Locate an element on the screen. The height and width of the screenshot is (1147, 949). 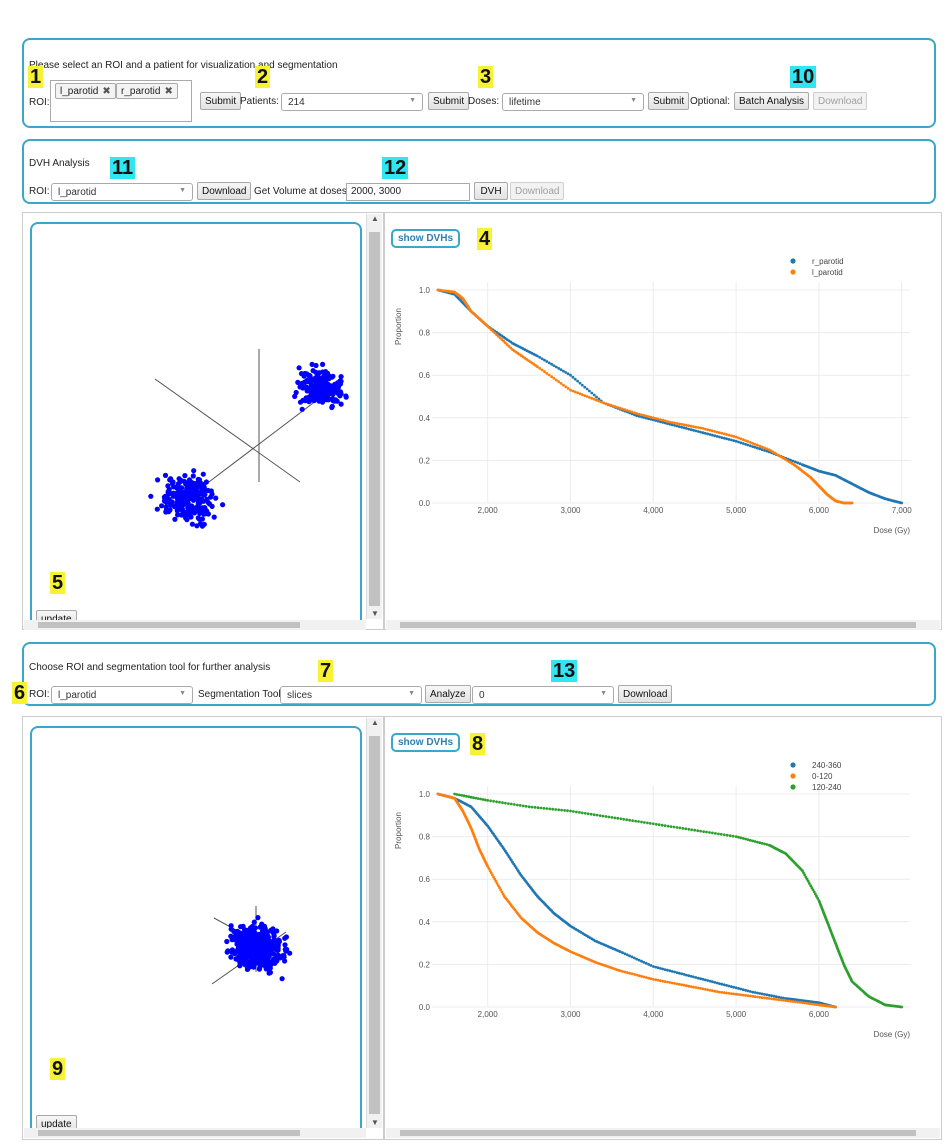
batch-analysis-button: Batch Analysis is located at coordinates (772, 101).